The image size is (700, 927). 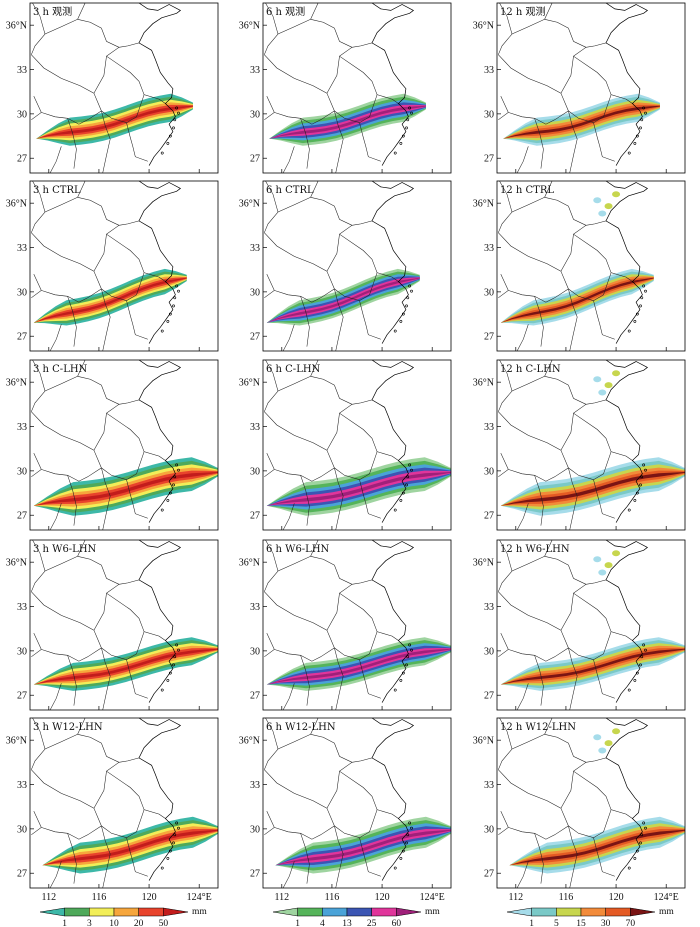 What do you see at coordinates (139, 923) in the screenshot?
I see `colorbar-level-label: 20` at bounding box center [139, 923].